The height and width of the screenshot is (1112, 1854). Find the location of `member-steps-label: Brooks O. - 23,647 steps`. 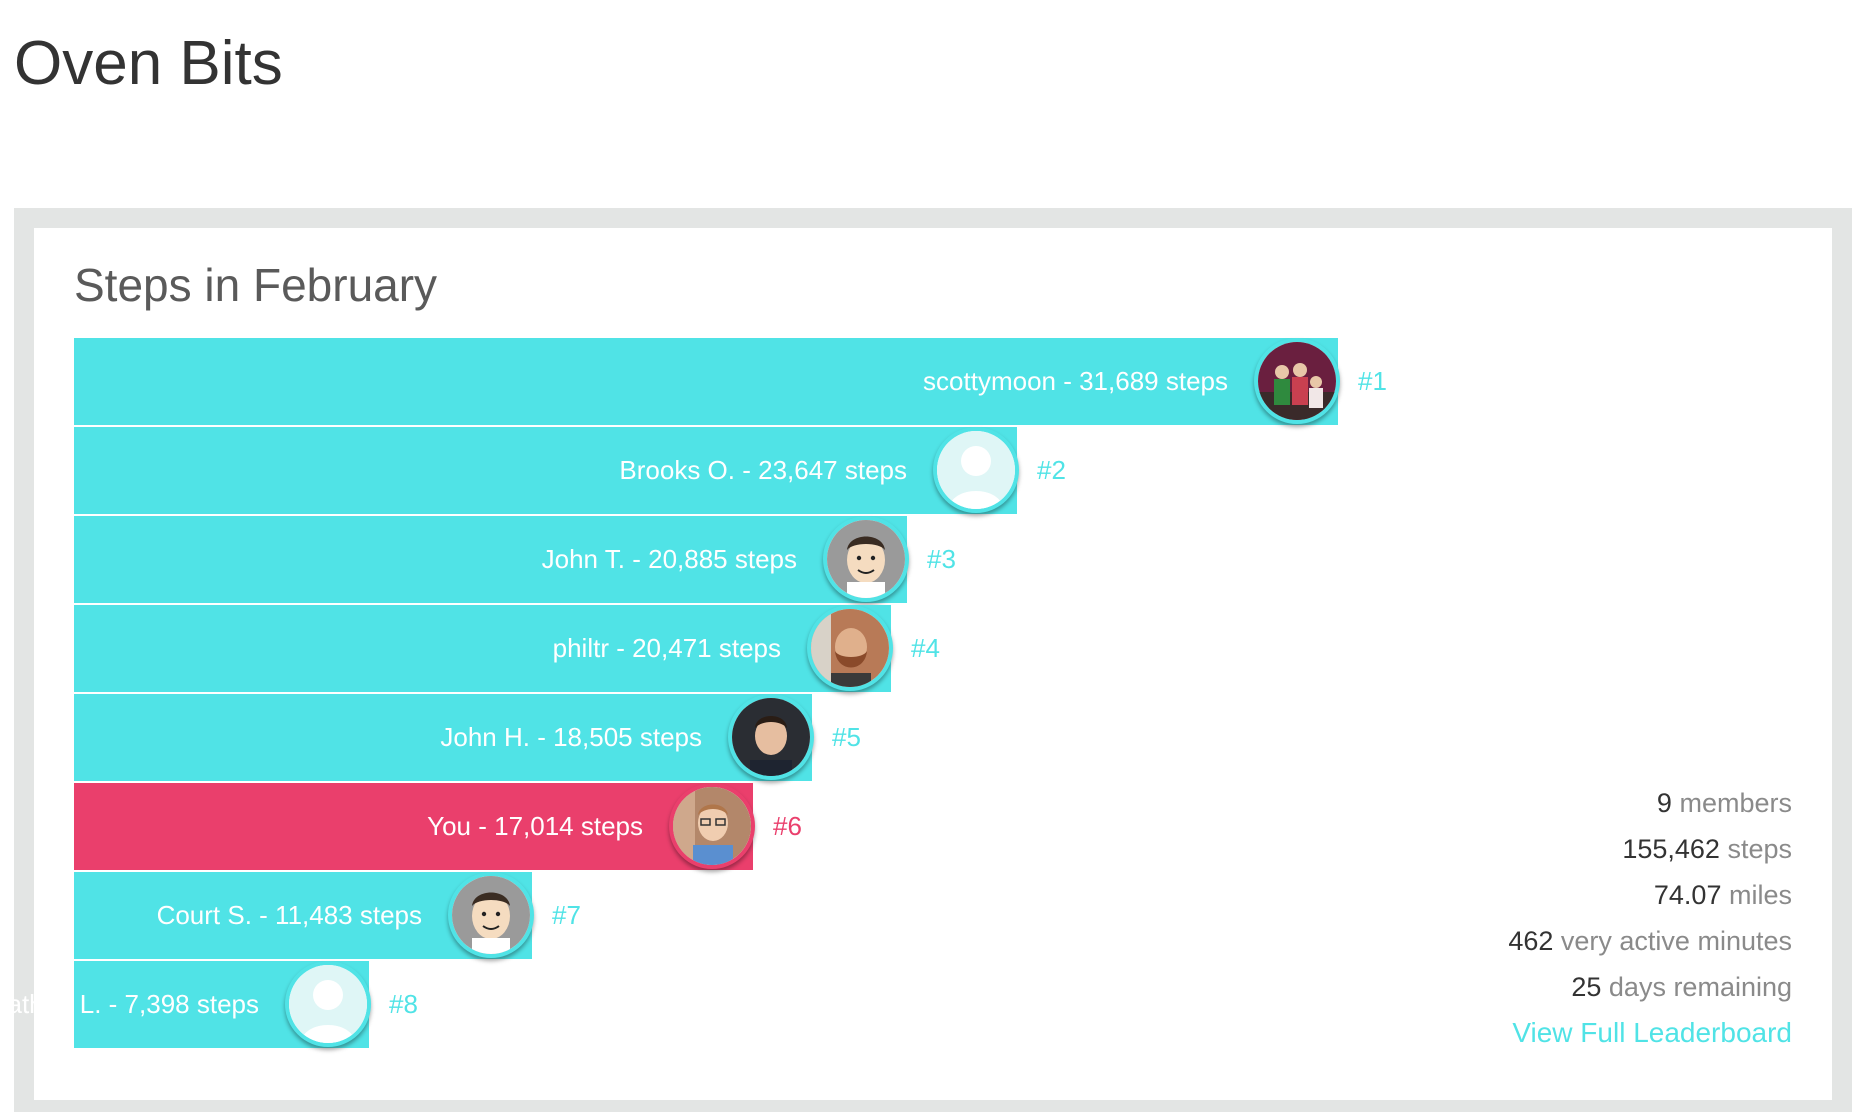

member-steps-label: Brooks O. - 23,647 steps is located at coordinates (763, 470).